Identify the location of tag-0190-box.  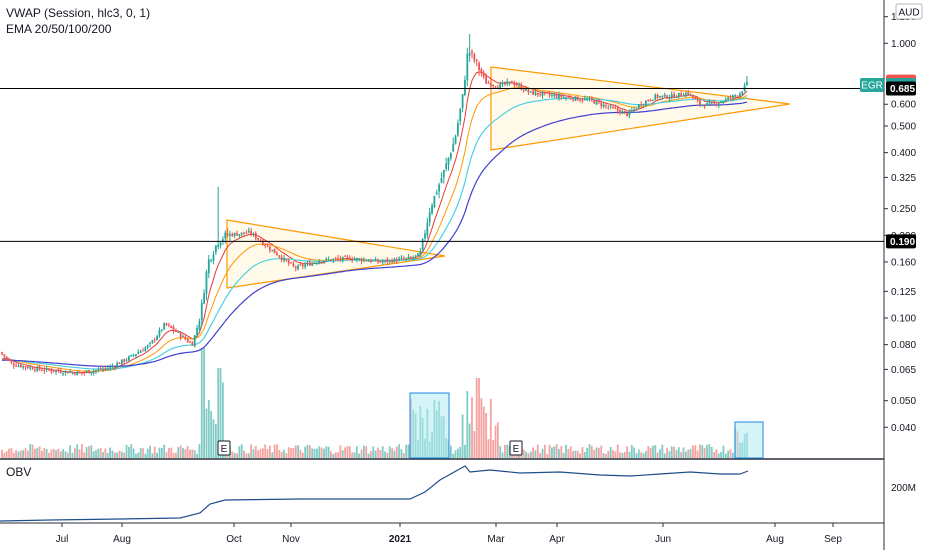
(901, 241).